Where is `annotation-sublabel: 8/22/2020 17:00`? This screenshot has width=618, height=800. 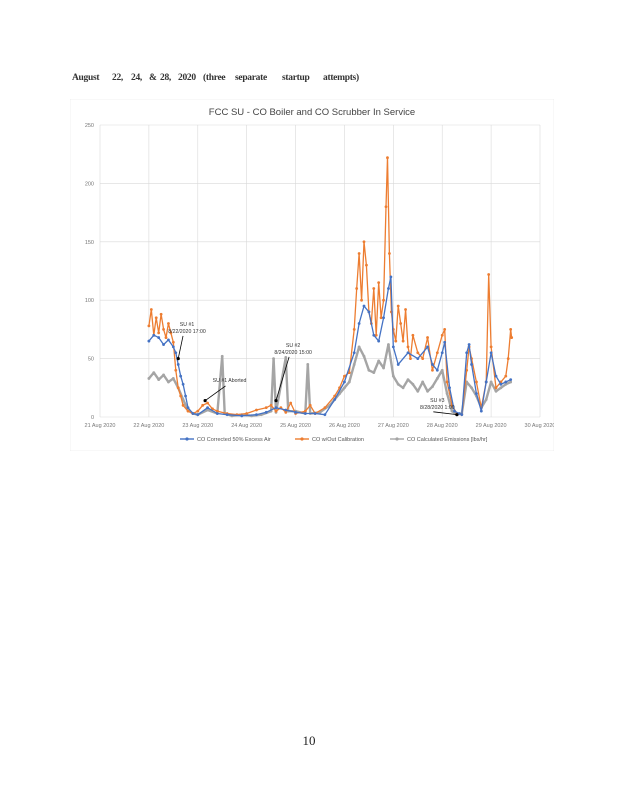 annotation-sublabel: 8/22/2020 17:00 is located at coordinates (187, 332).